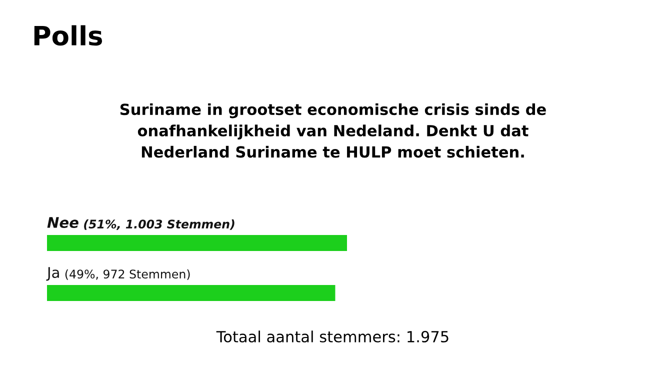 Image resolution: width=664 pixels, height=372 pixels. Describe the element at coordinates (62, 222) in the screenshot. I see `y-tick-label: Nee` at that location.